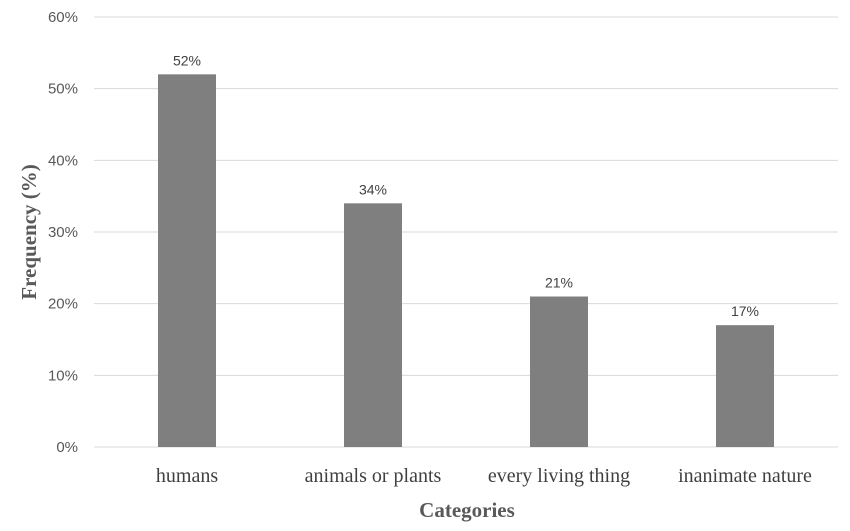 The image size is (850, 531). I want to click on x-axis-title: Categories, so click(467, 510).